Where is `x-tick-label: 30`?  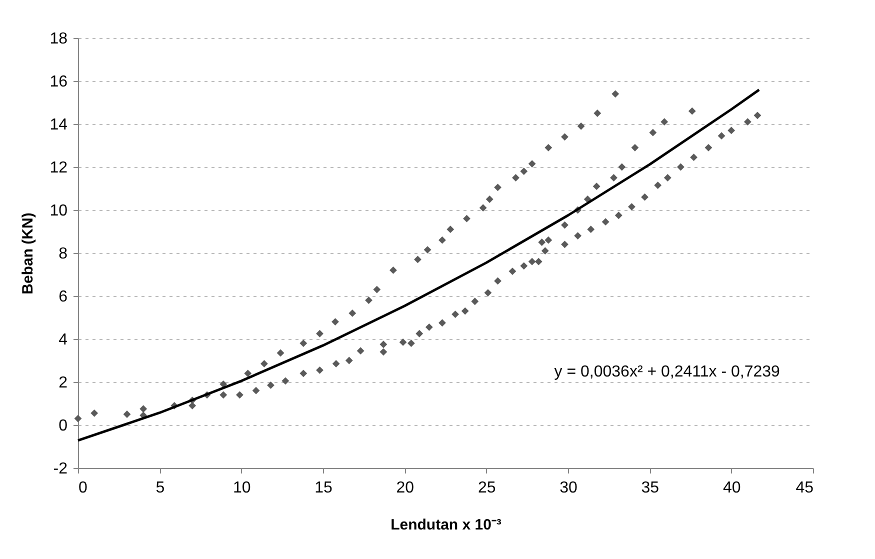
x-tick-label: 30 is located at coordinates (569, 488).